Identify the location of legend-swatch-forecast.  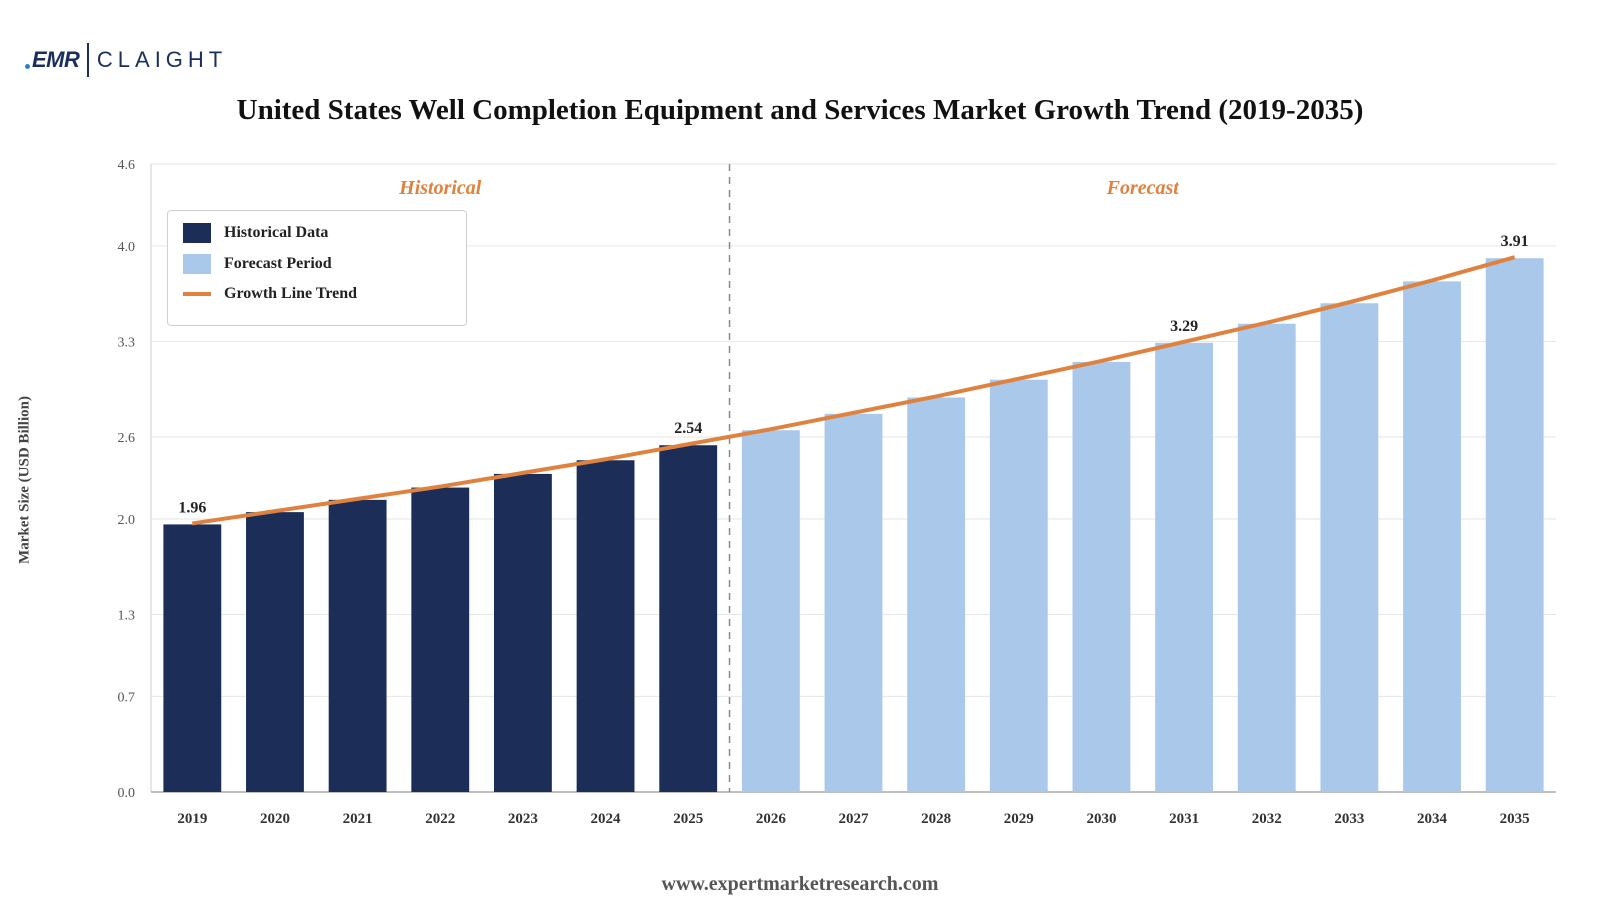
(197, 264).